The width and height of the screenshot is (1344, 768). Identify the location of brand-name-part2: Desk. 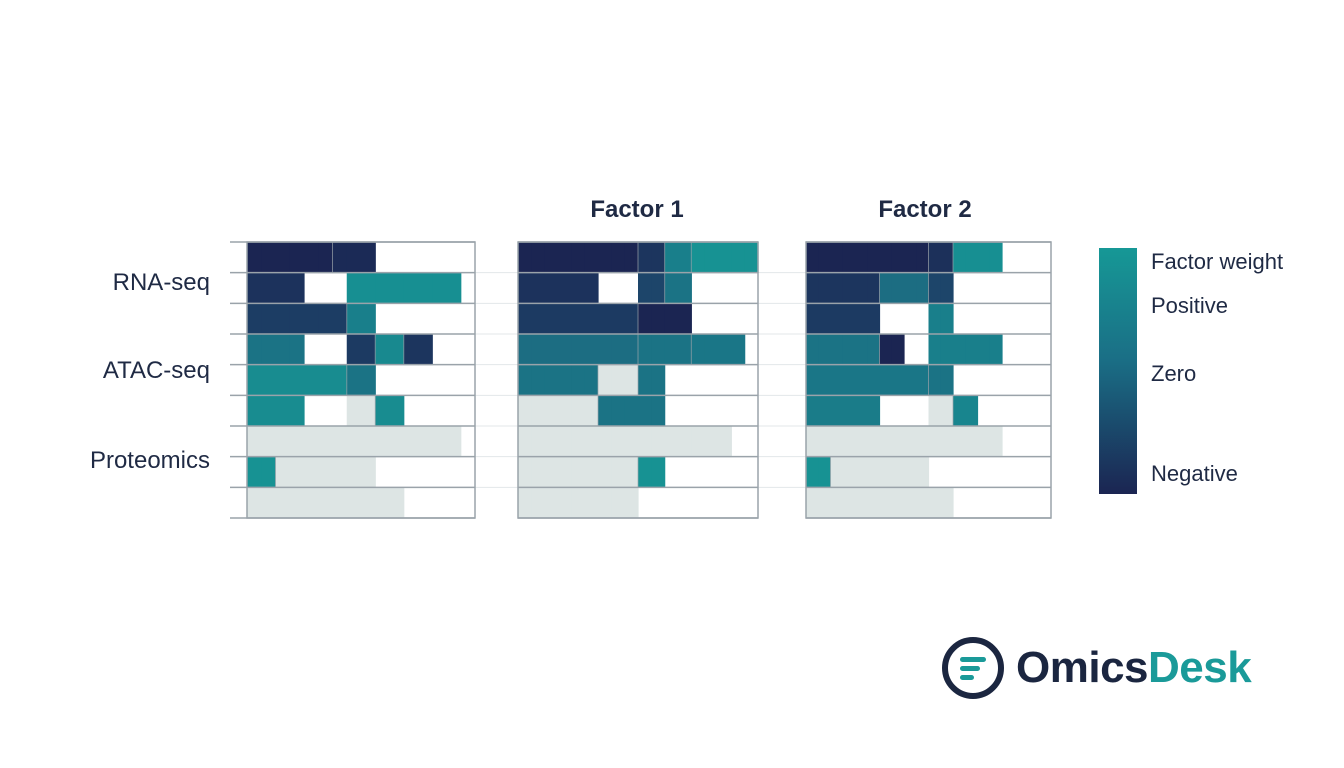
(1200, 667).